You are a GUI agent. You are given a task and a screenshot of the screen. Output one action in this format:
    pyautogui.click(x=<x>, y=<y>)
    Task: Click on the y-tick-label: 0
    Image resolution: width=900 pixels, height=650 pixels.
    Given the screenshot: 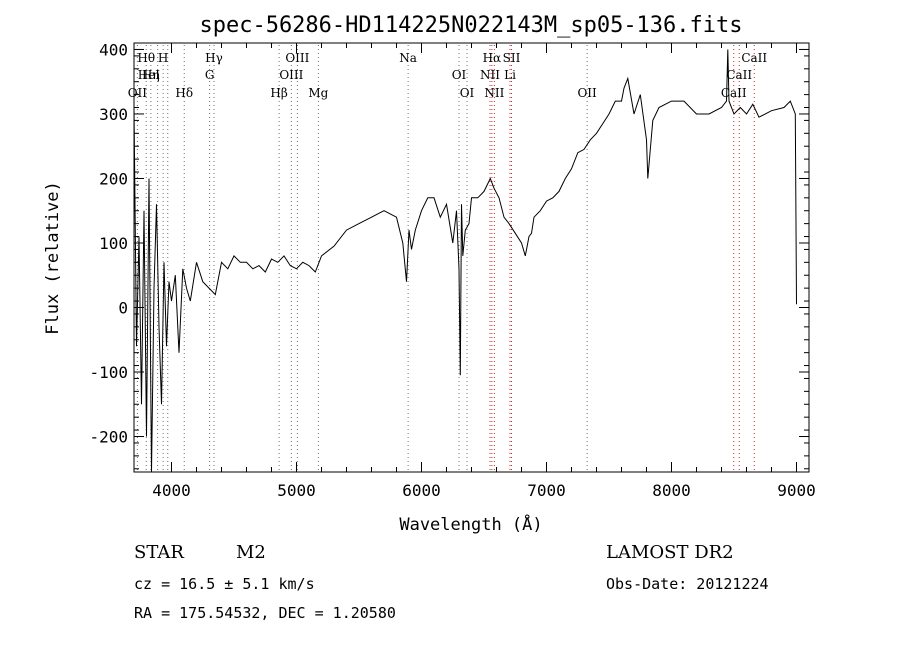 What is the action you would take?
    pyautogui.click(x=123, y=307)
    